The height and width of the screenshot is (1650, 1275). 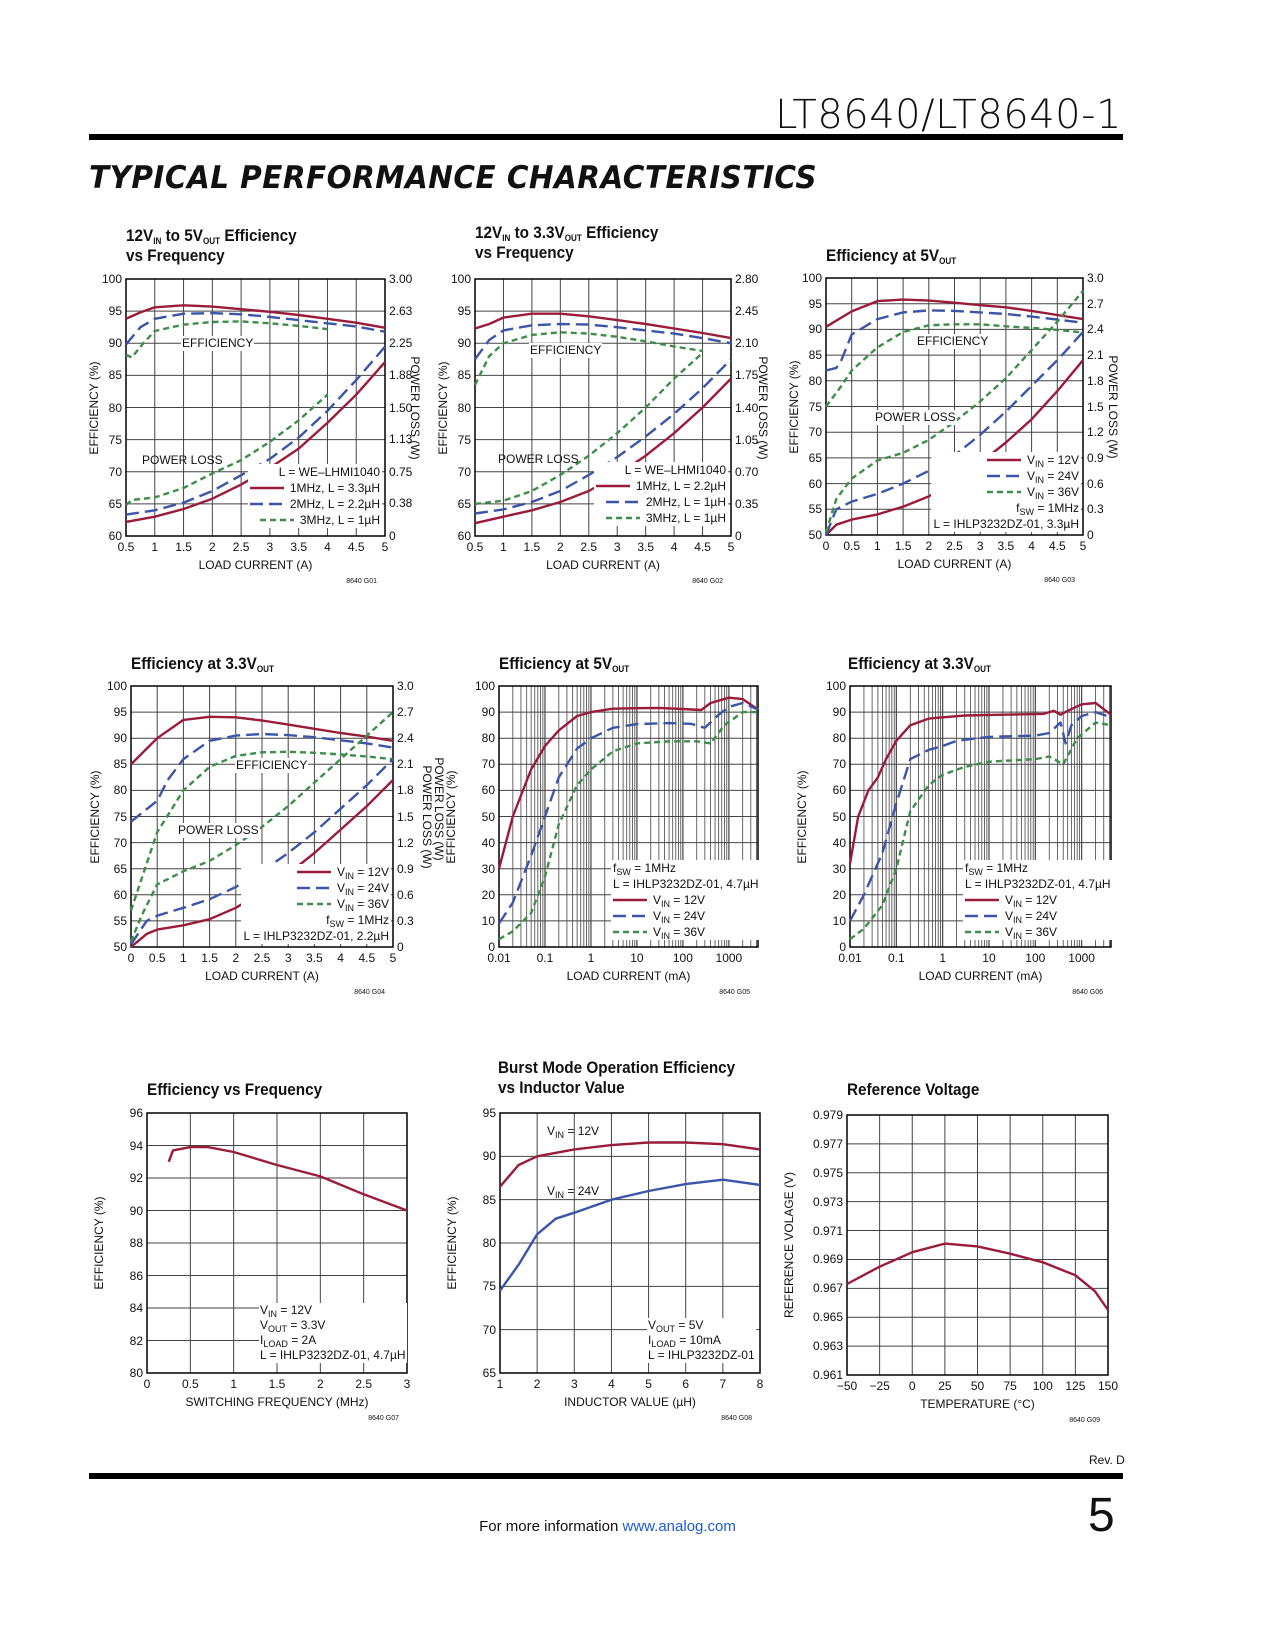 What do you see at coordinates (401, 503) in the screenshot?
I see `y2-tick-label: 0.38` at bounding box center [401, 503].